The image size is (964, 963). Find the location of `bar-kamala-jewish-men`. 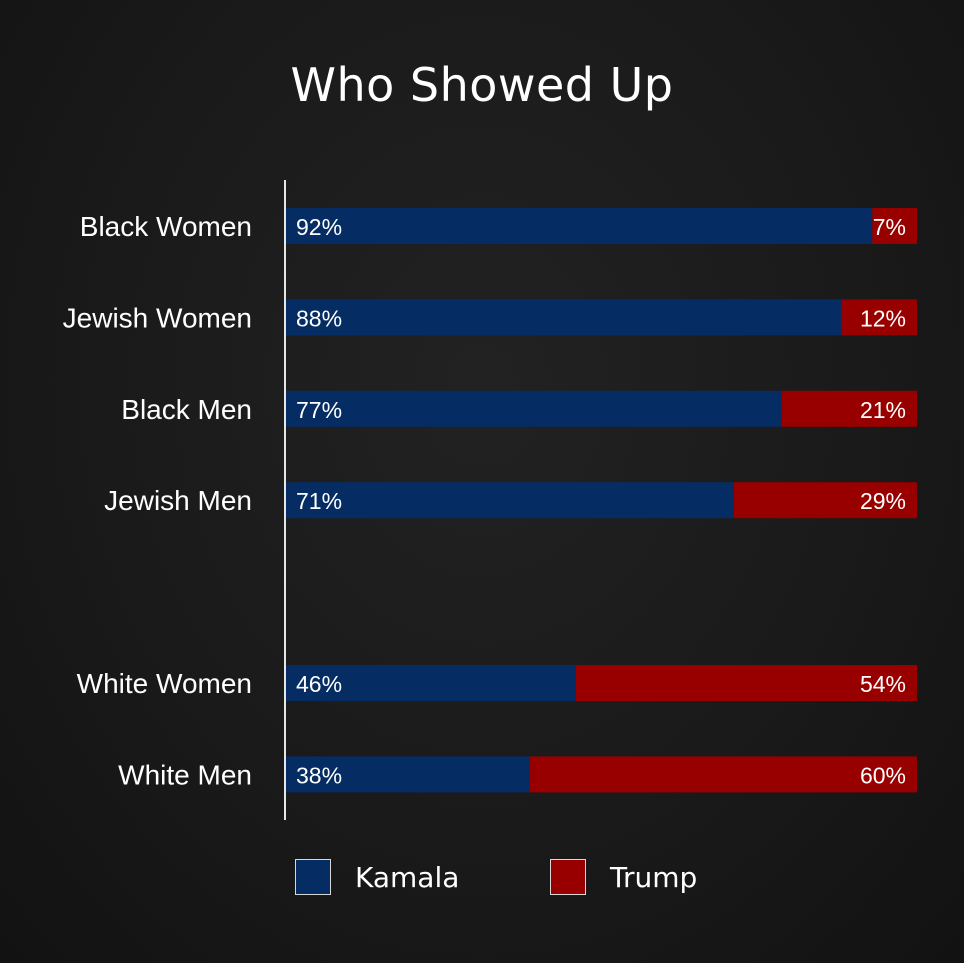

bar-kamala-jewish-men is located at coordinates (510, 500).